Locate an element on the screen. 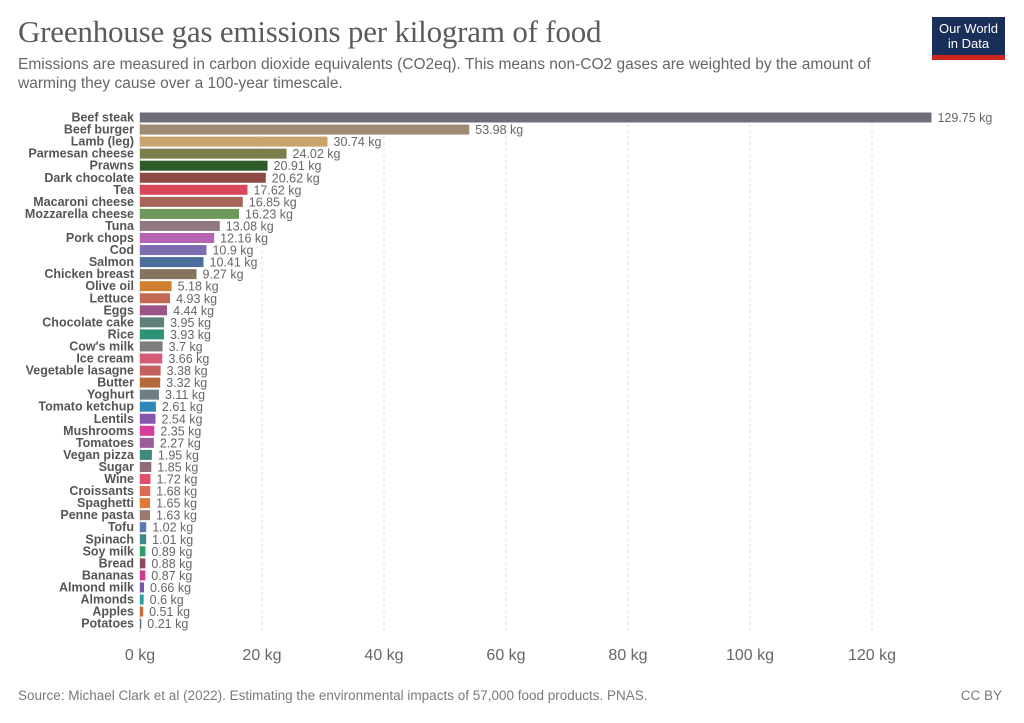 This screenshot has width=1024, height=723. bar-row: Croissants 1.68 kg is located at coordinates (133, 491).